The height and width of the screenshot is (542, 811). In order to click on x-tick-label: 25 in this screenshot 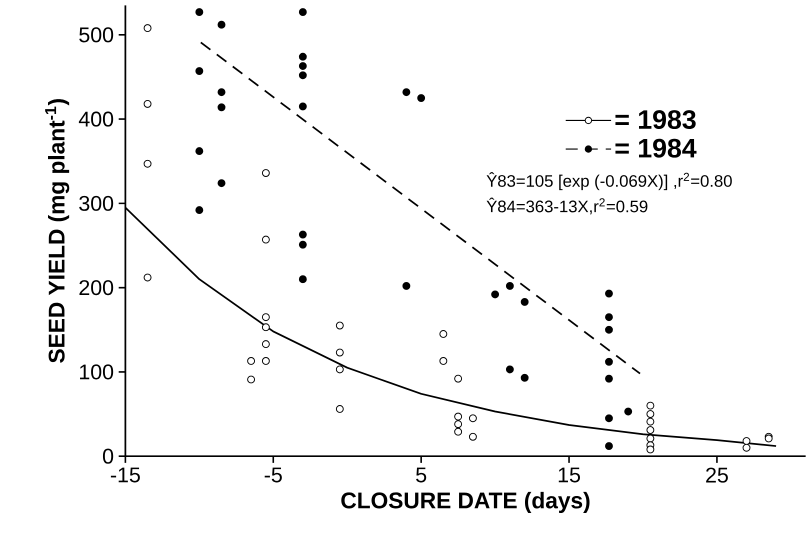, I will do `click(717, 475)`.